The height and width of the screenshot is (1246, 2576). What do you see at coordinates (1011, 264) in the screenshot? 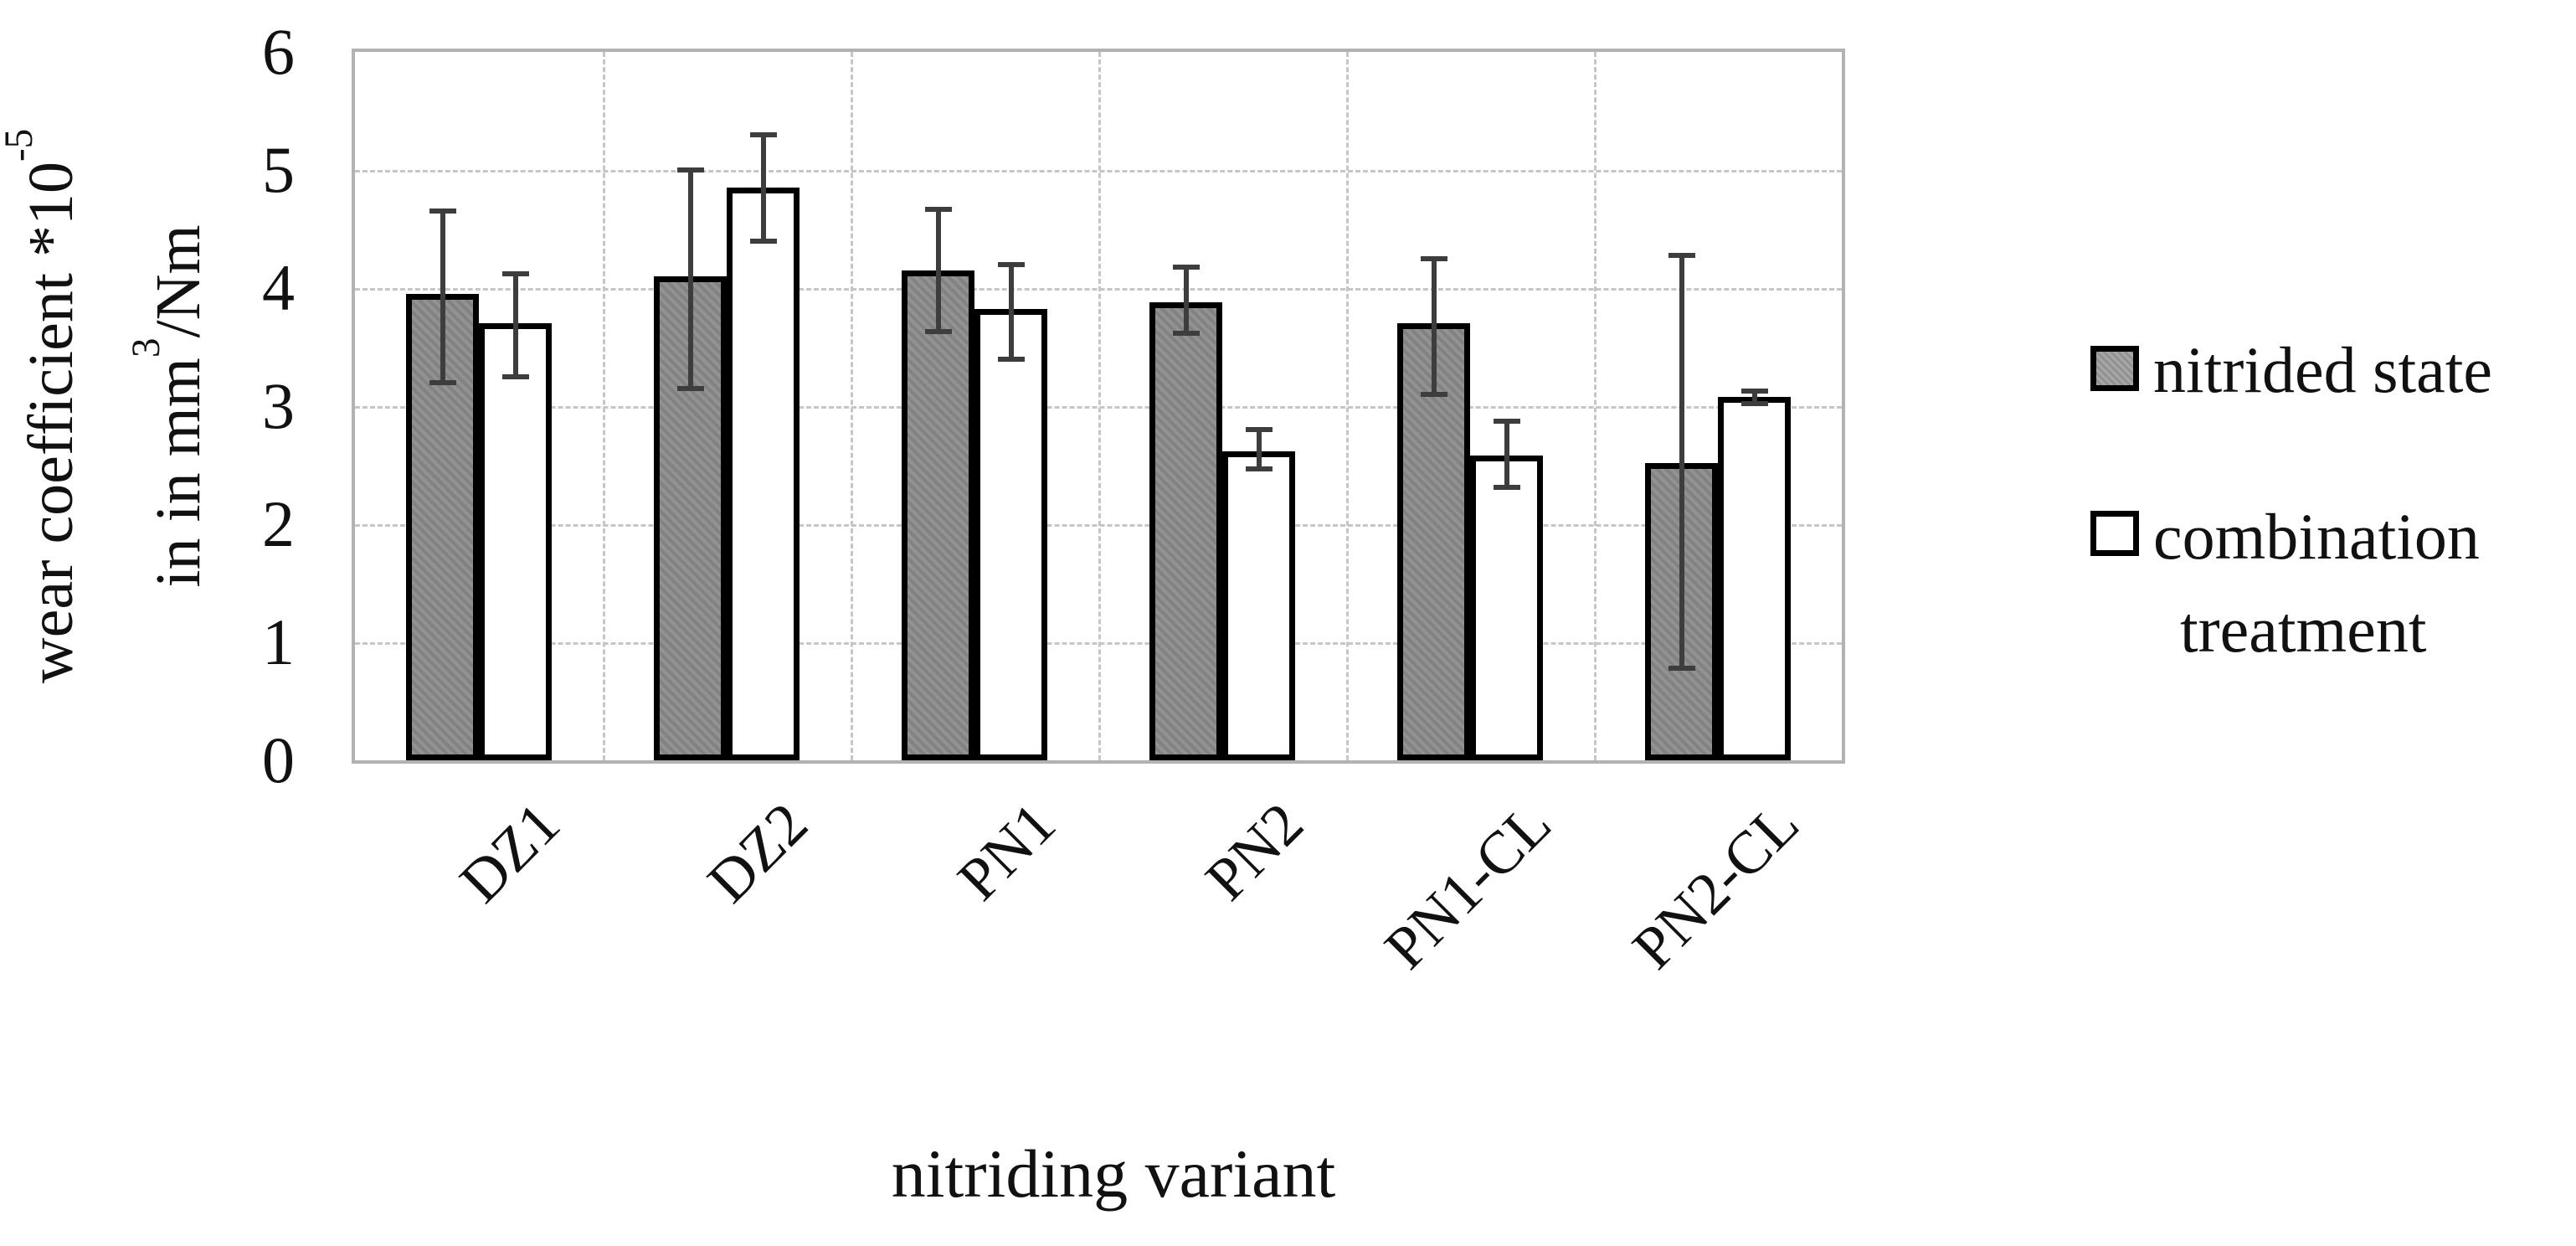
I see `error-cap-high-PN1-s1` at bounding box center [1011, 264].